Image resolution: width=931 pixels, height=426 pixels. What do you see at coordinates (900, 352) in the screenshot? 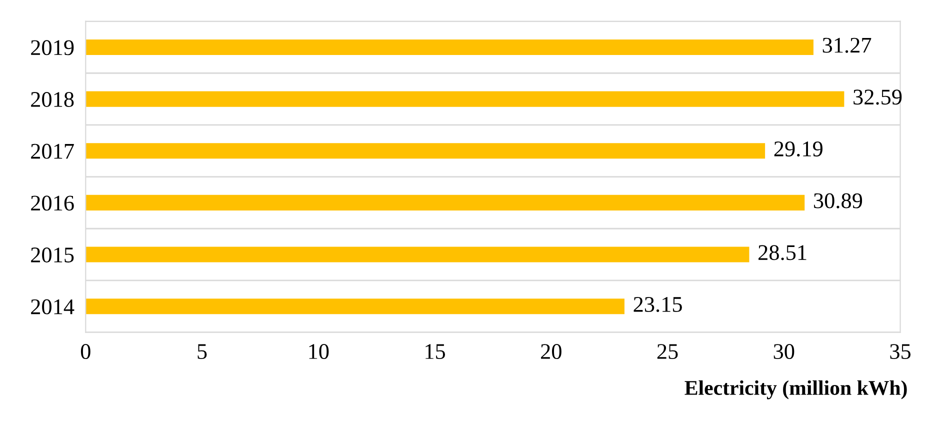
I see `x-tick-label: 35` at bounding box center [900, 352].